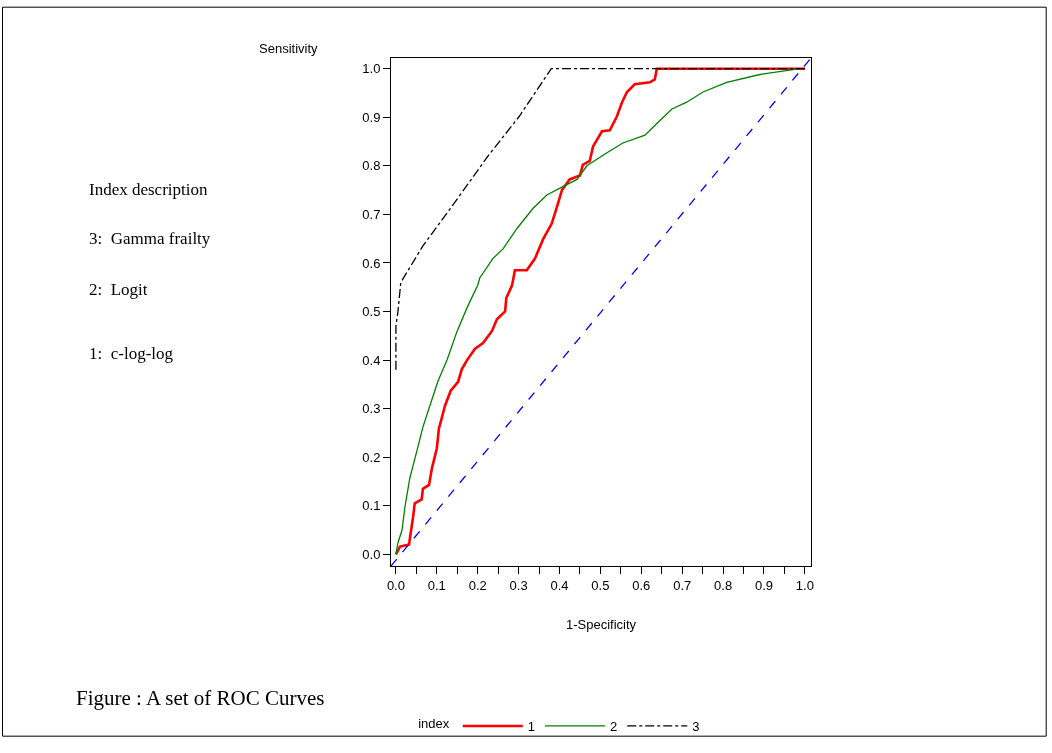  I want to click on legend-label: 2, so click(614, 727).